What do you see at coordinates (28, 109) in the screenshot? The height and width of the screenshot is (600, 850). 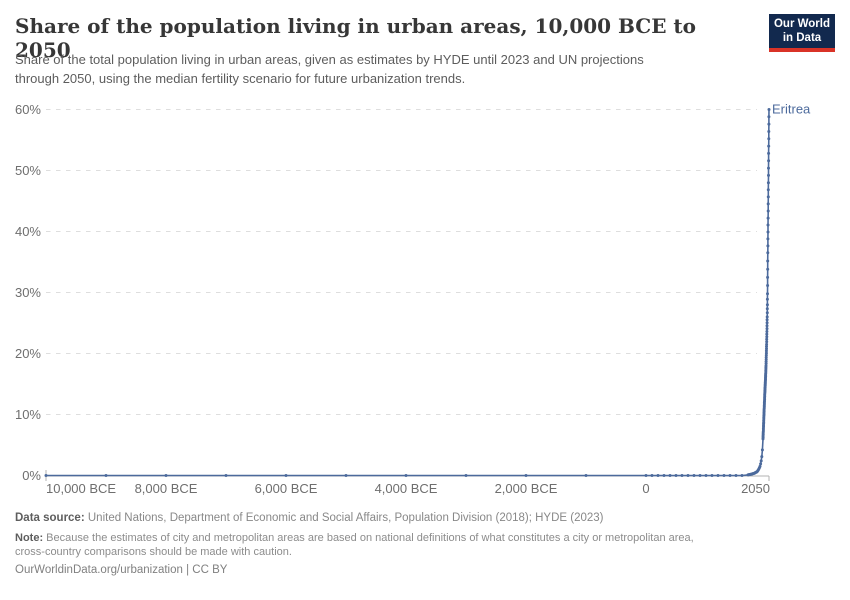 I see `y-axis-tick-label: 60%` at bounding box center [28, 109].